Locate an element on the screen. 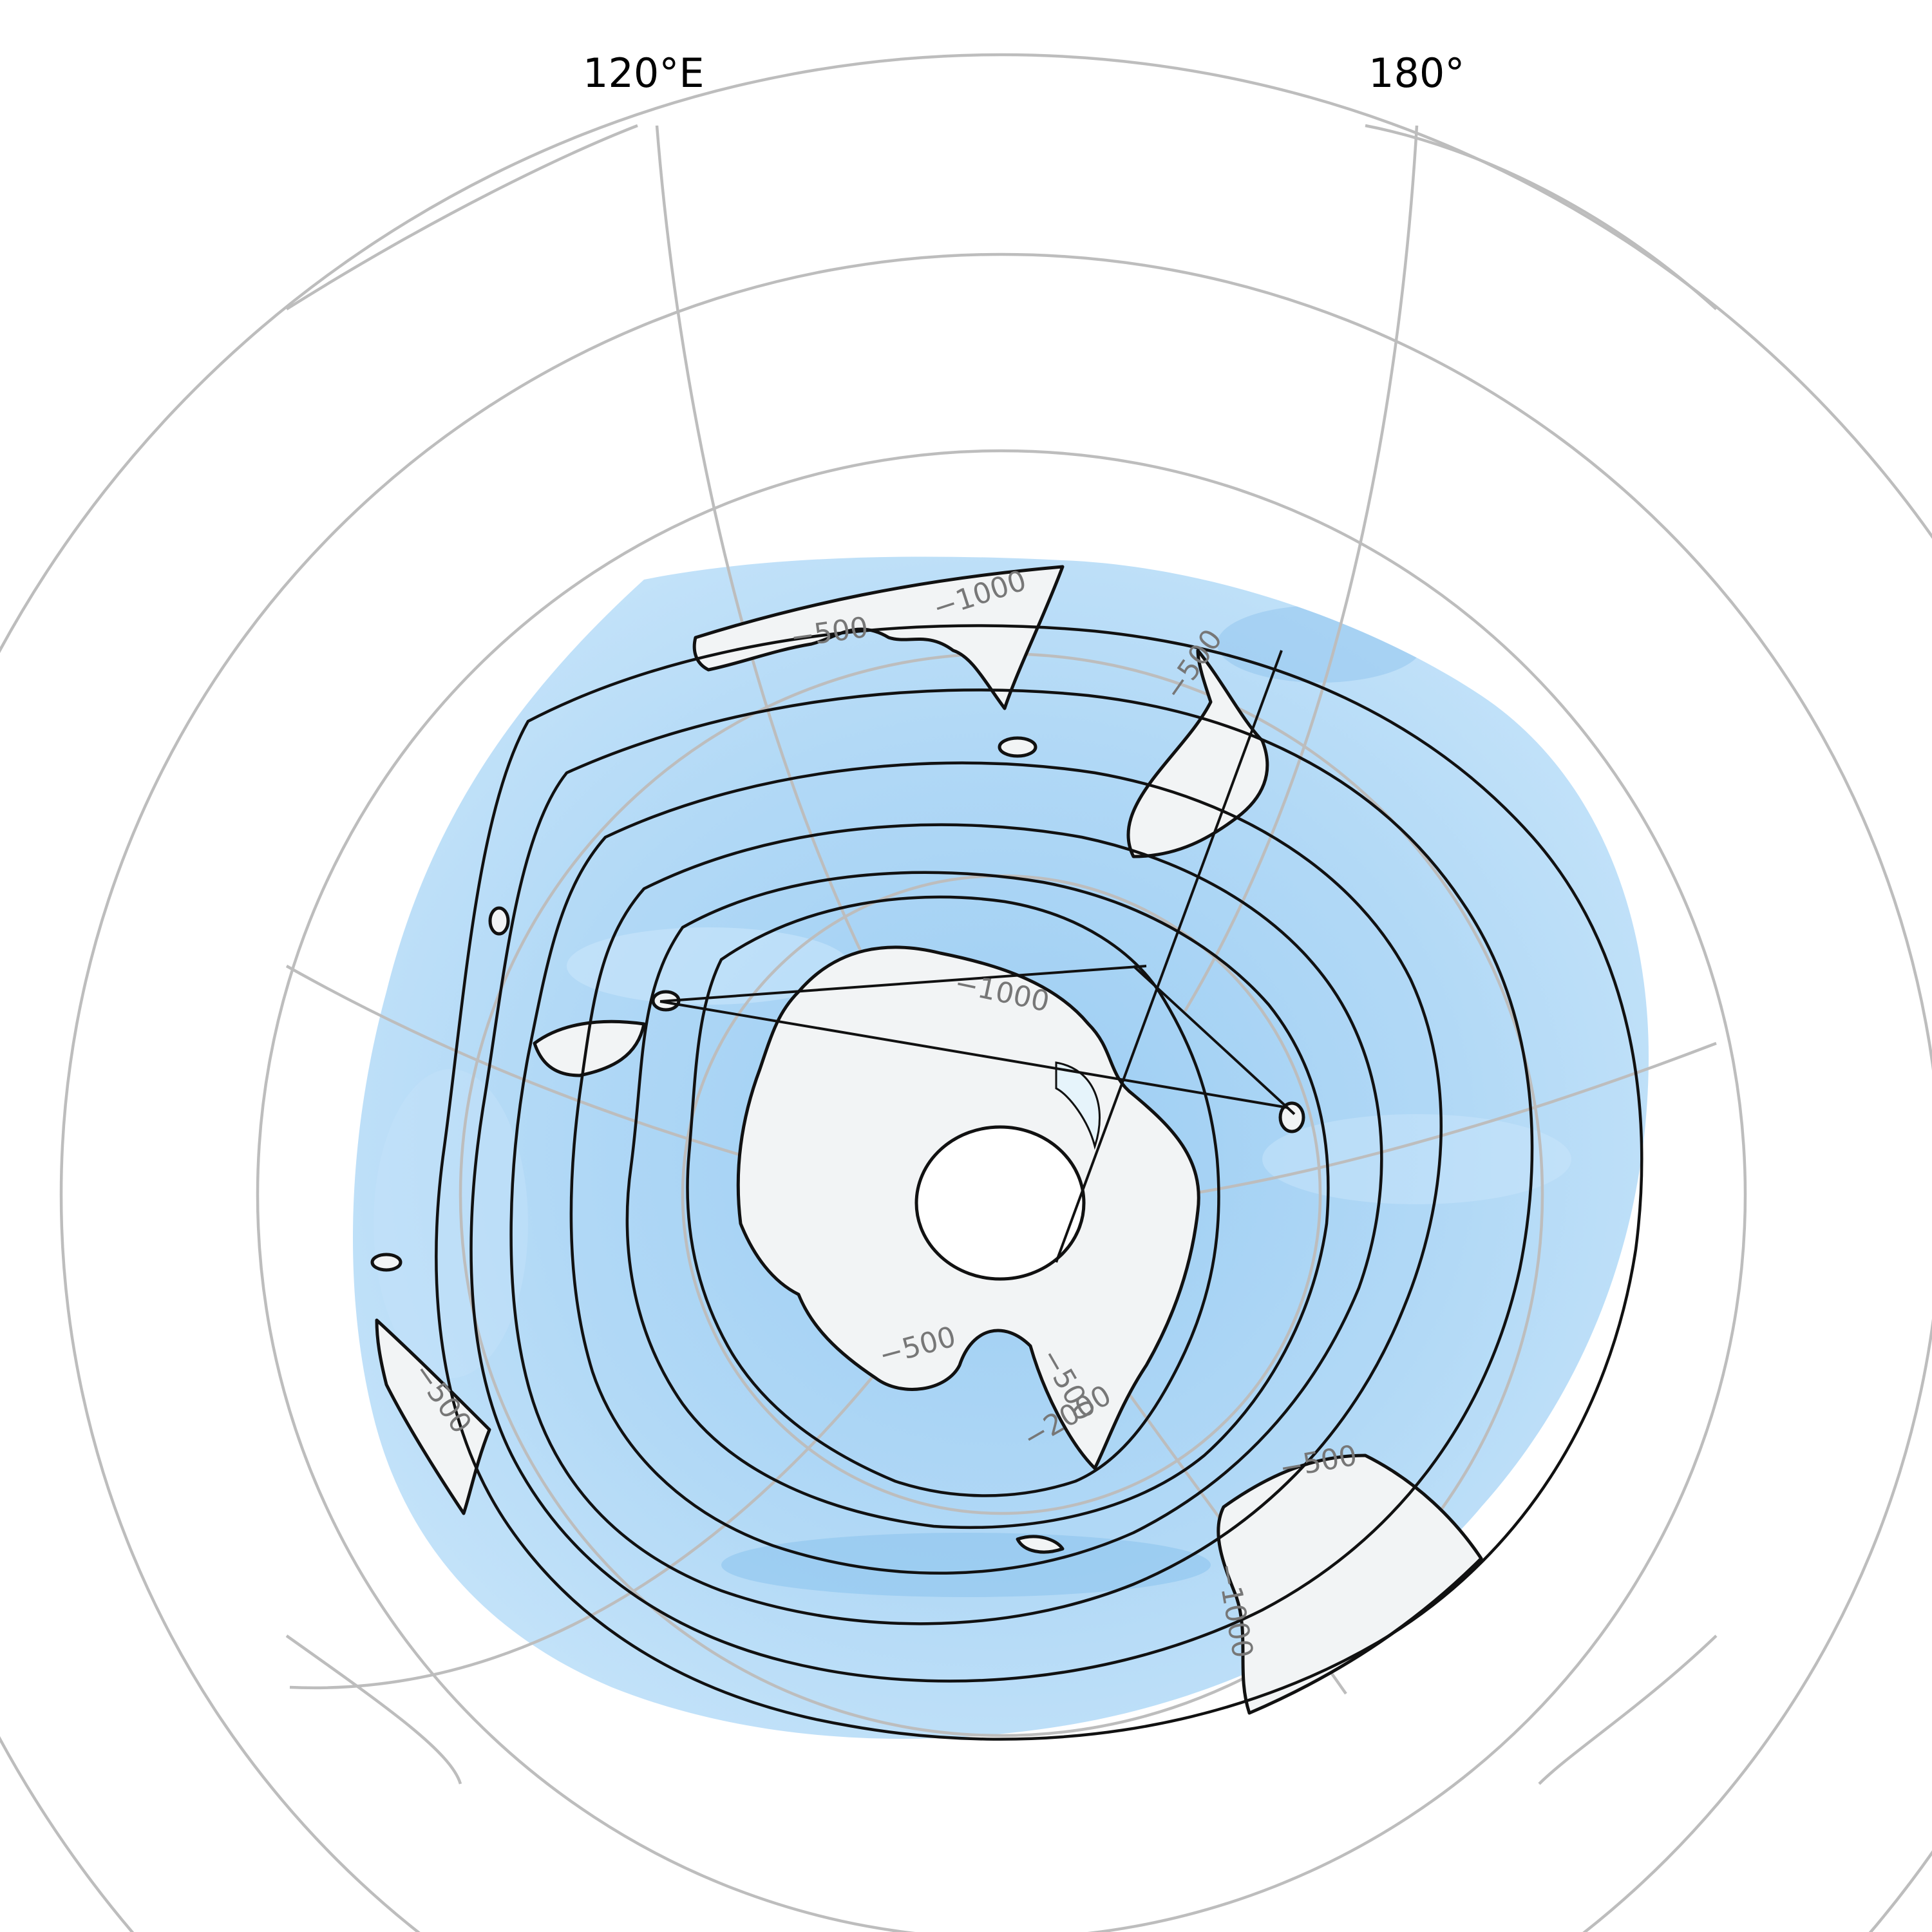 This screenshot has width=1932, height=1932. pole-hole is located at coordinates (1000, 1203).